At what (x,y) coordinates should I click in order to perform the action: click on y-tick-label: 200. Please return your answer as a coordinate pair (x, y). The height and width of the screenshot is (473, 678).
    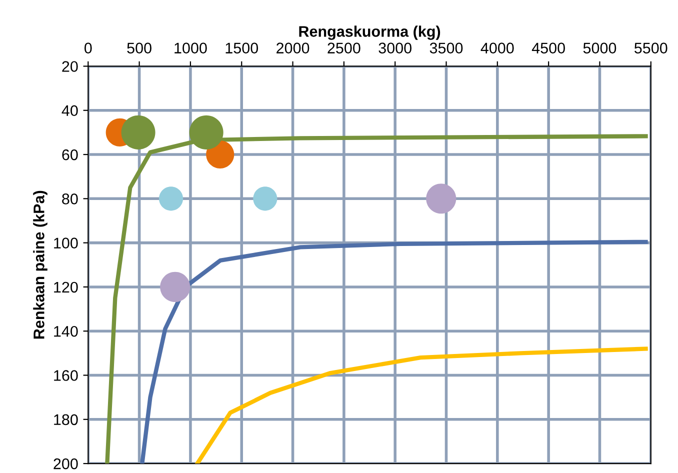
    Looking at the image, I should click on (66, 464).